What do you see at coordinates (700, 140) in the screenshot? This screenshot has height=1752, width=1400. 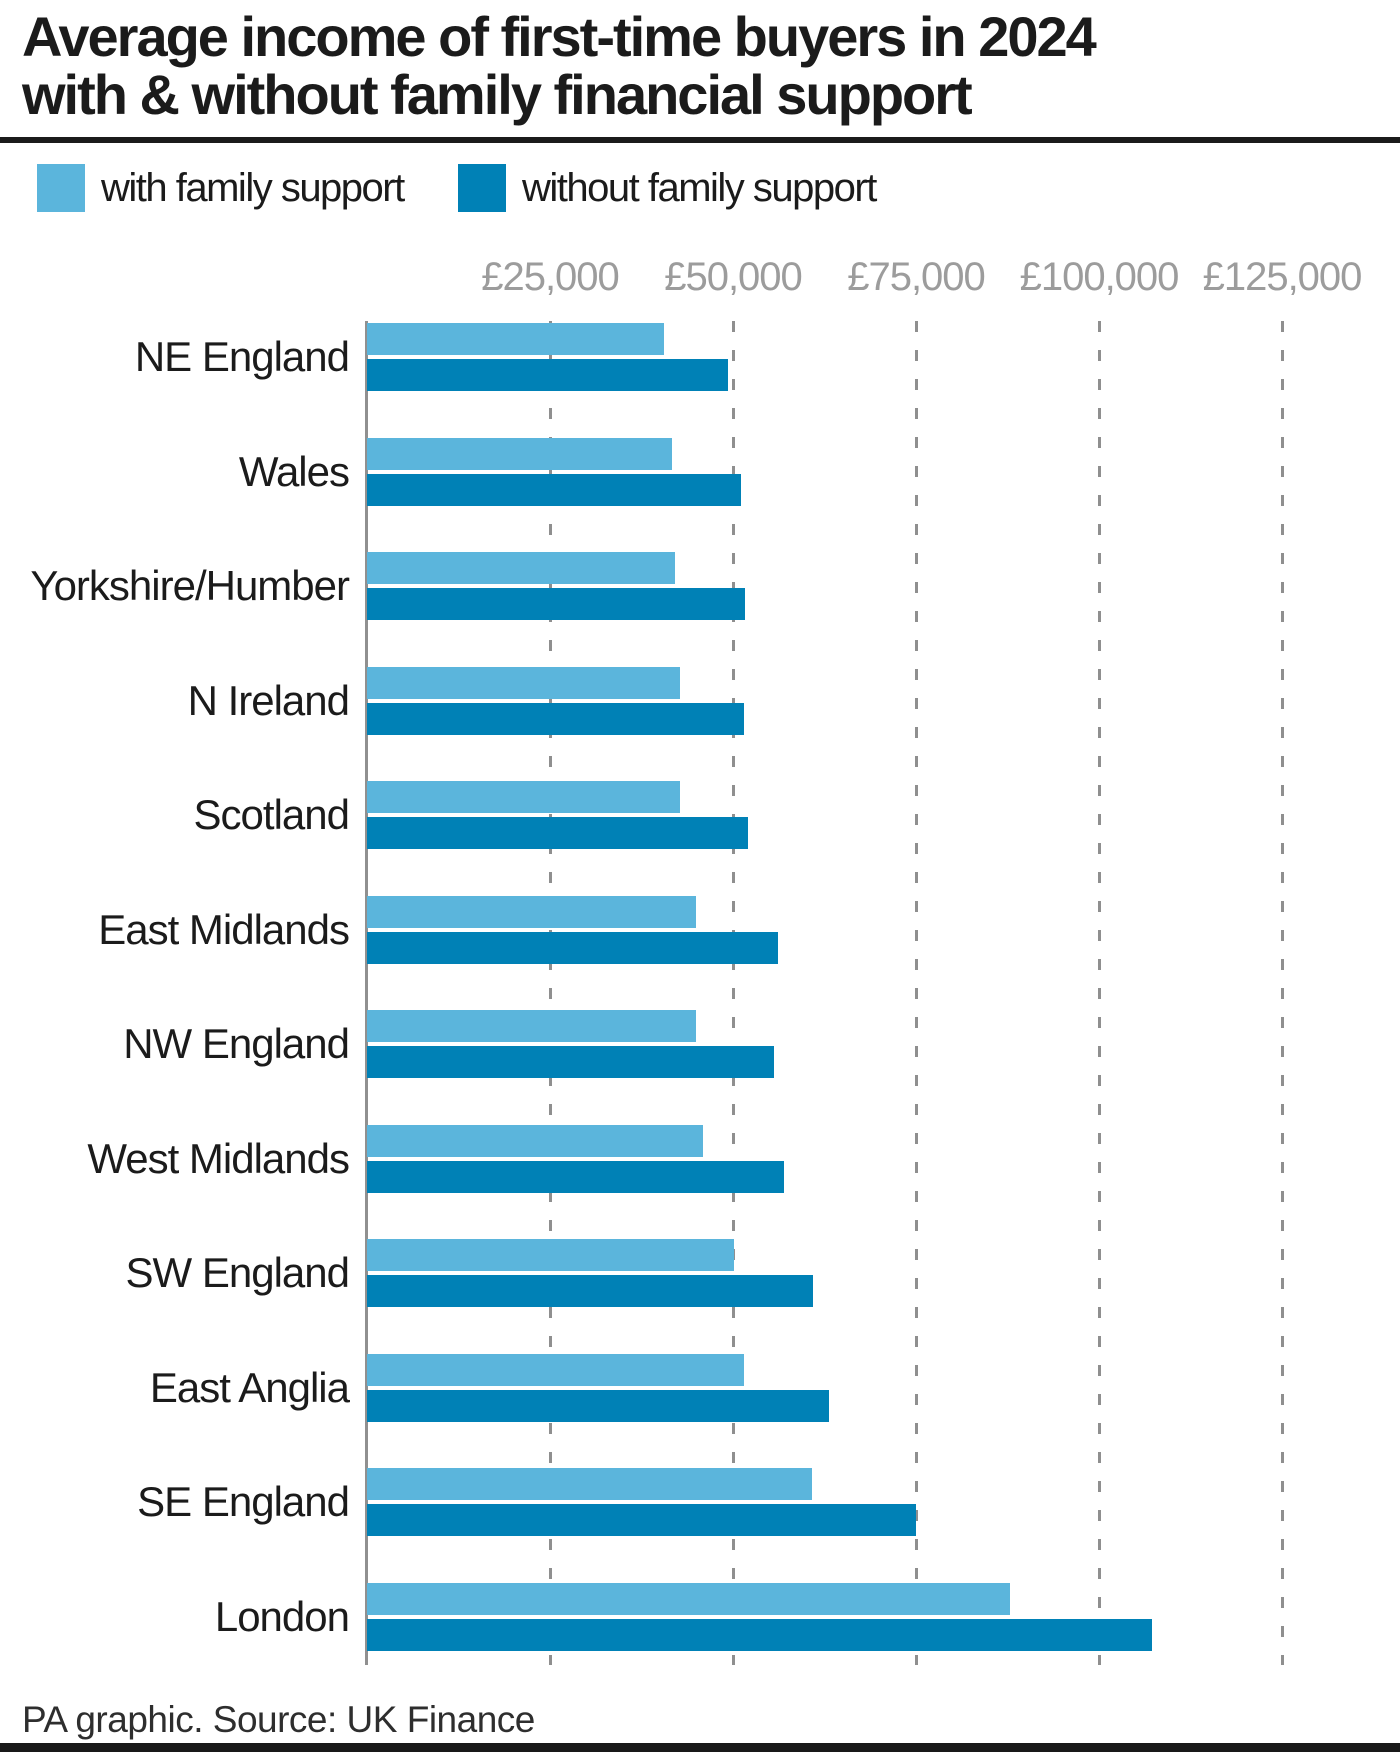 I see `title-divider-rule` at bounding box center [700, 140].